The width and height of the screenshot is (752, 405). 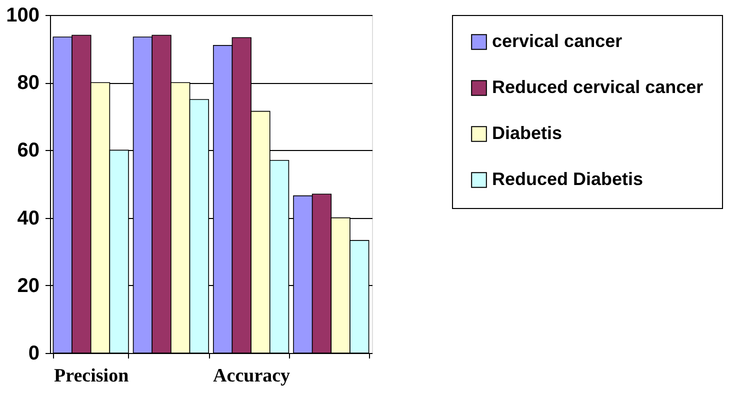 I want to click on y-tick-label: 20, so click(x=28, y=285).